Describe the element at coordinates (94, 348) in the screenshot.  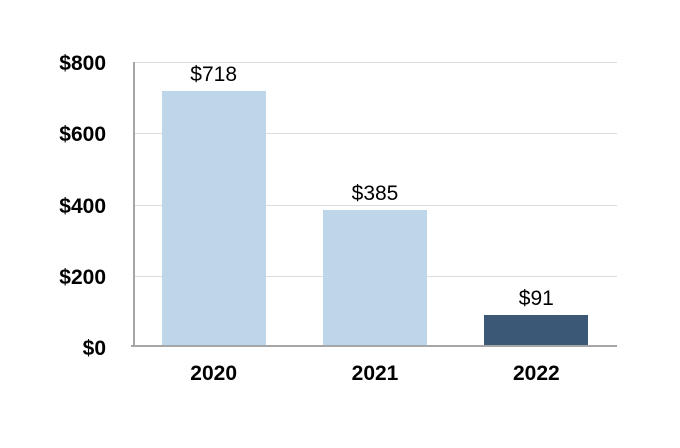
I see `y-tick-label-0: $0` at that location.